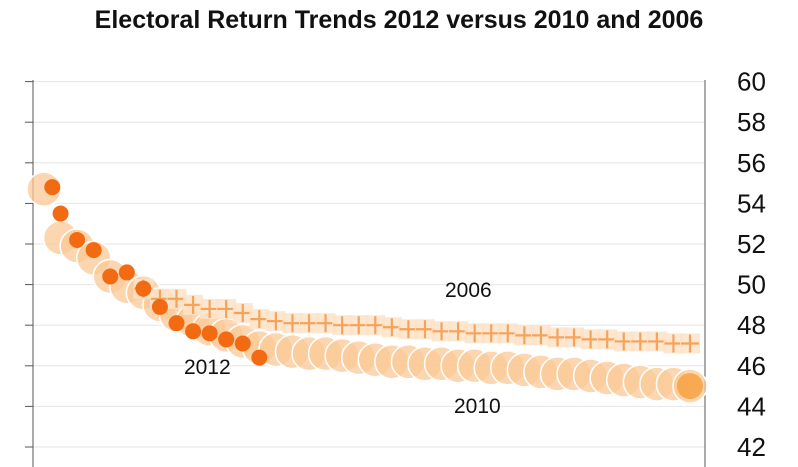 The width and height of the screenshot is (798, 467). What do you see at coordinates (468, 290) in the screenshot?
I see `annotation-2006: 2006` at bounding box center [468, 290].